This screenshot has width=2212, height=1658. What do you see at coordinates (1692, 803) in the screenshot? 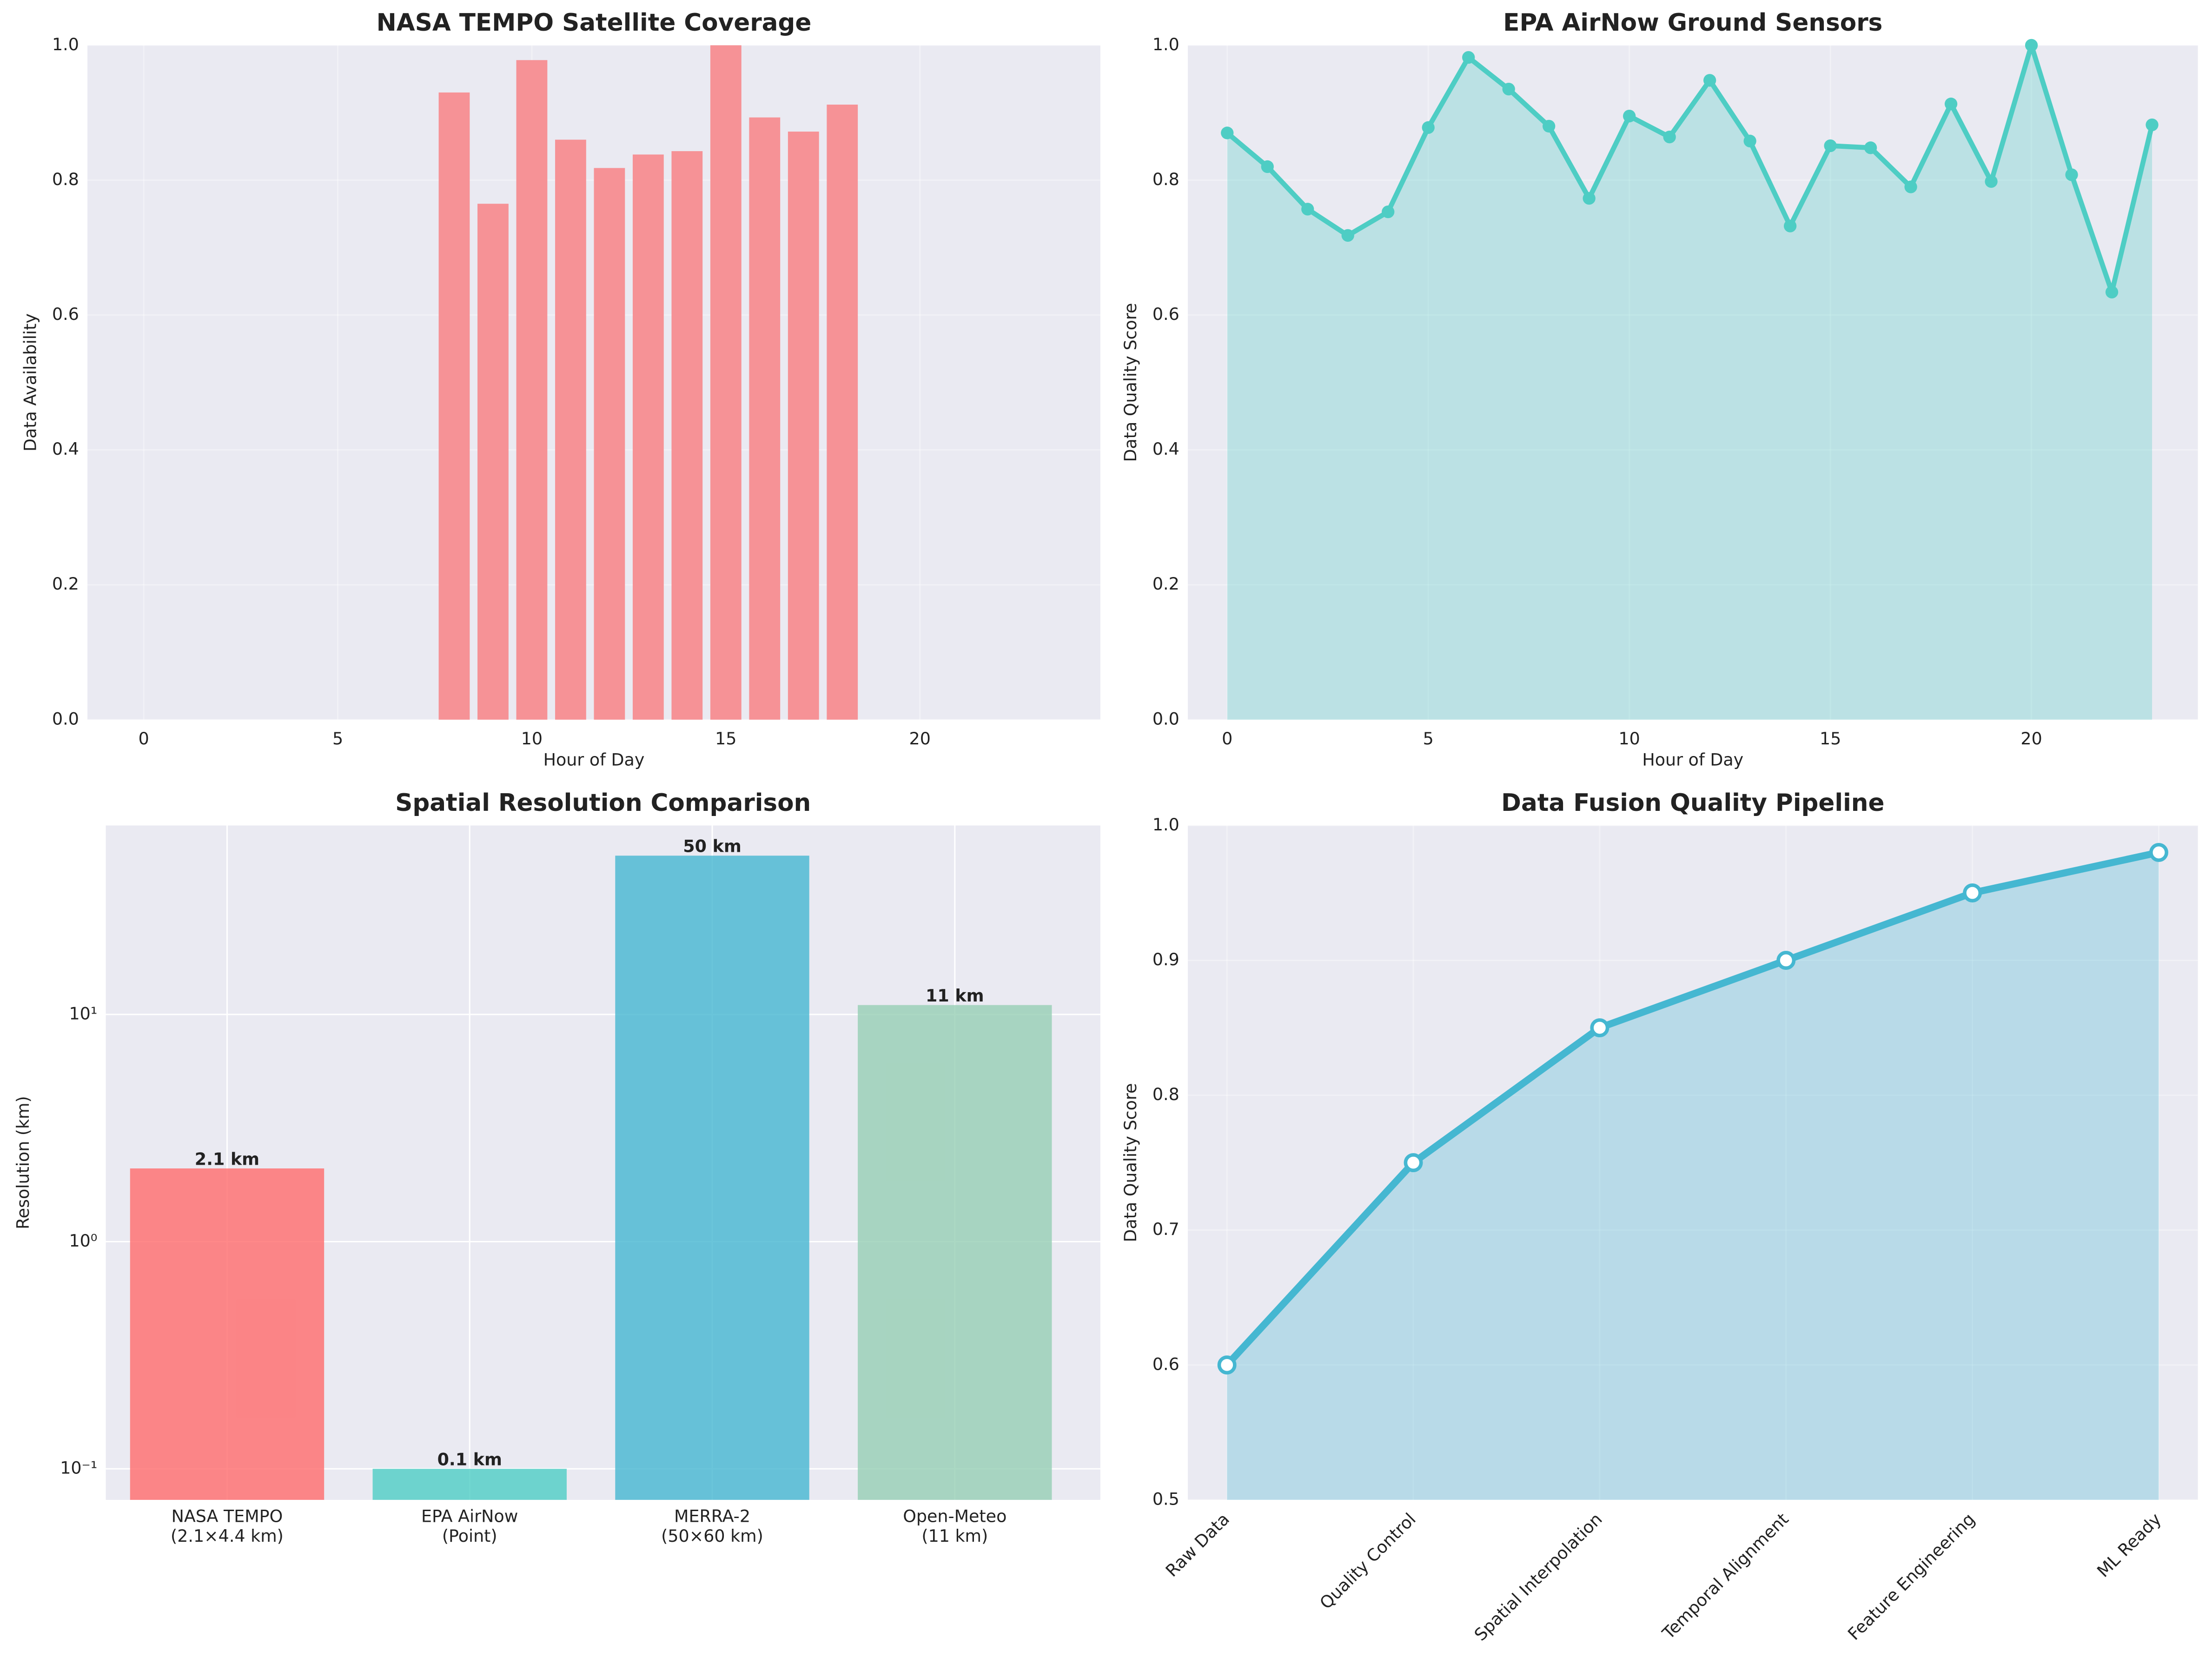
I see `chart-title: Data Fusion Quality Pipeline` at bounding box center [1692, 803].